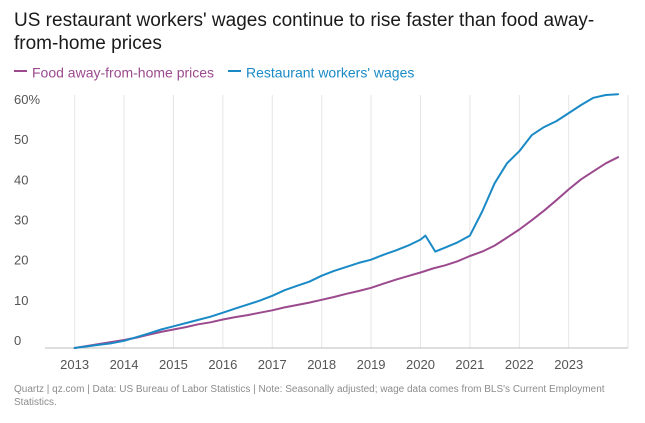 Image resolution: width=645 pixels, height=423 pixels. What do you see at coordinates (469, 364) in the screenshot?
I see `x-tick-label-2021: 2021` at bounding box center [469, 364].